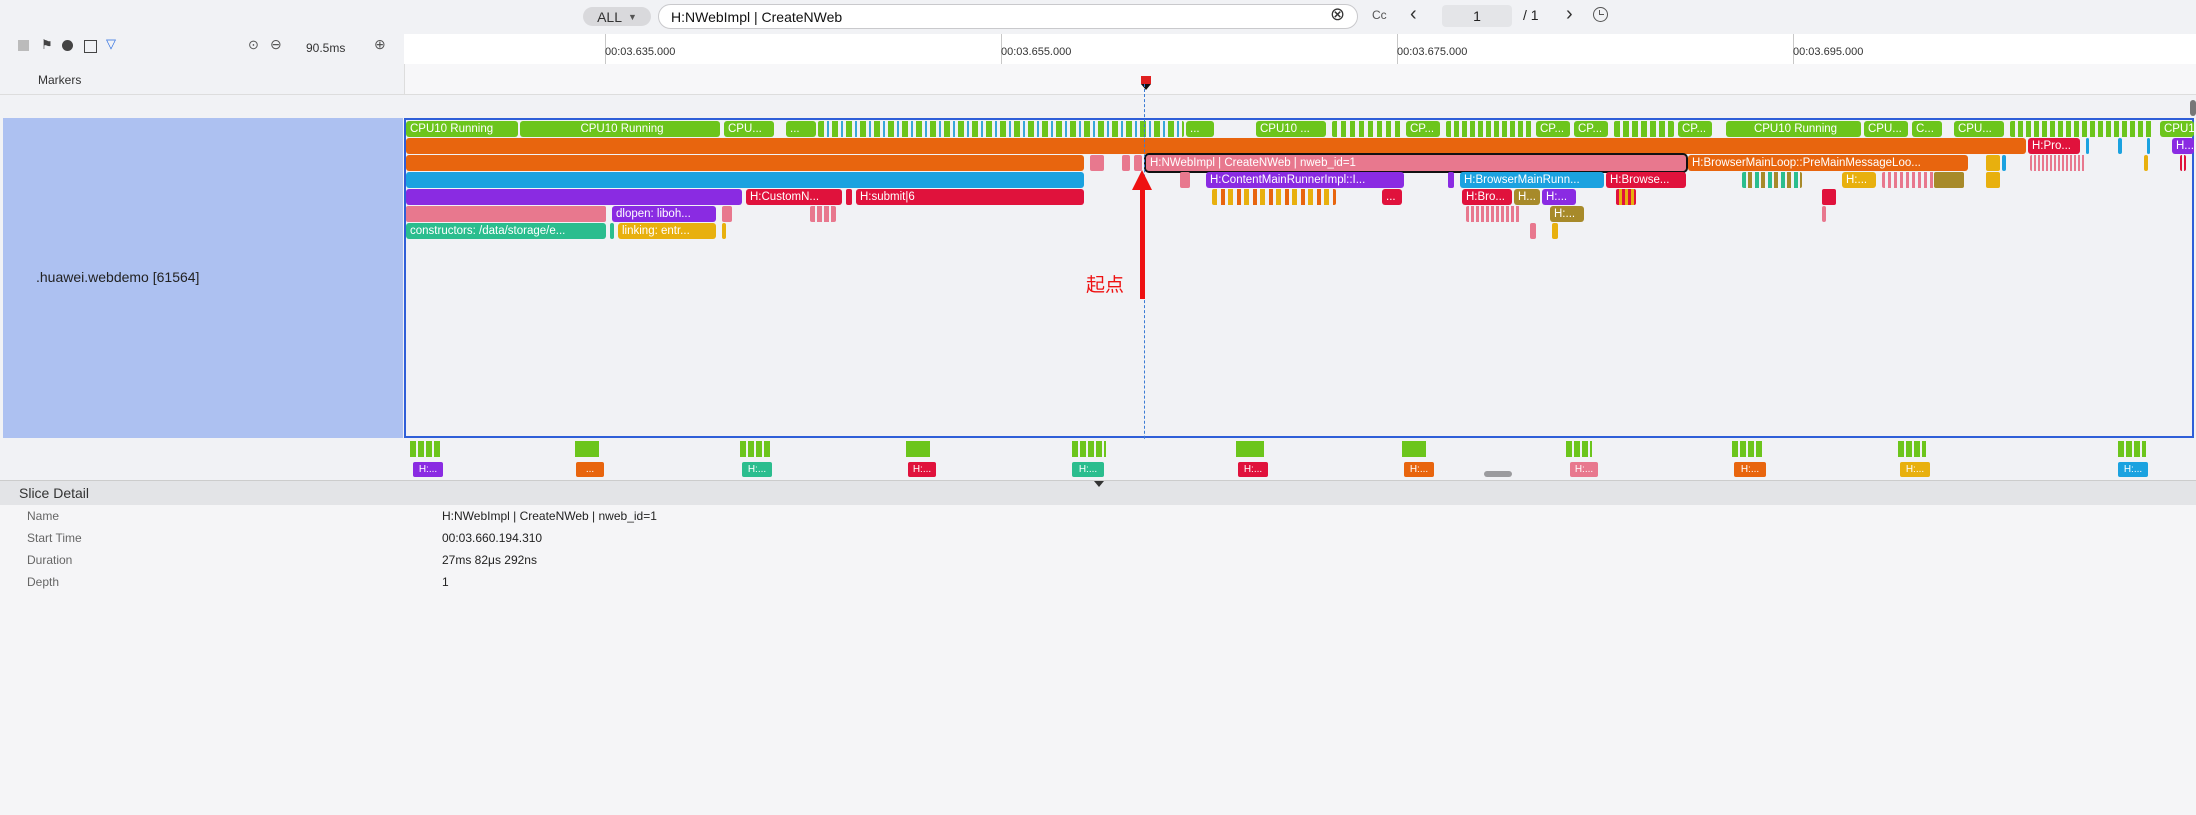  What do you see at coordinates (203, 278) in the screenshot?
I see `process-row-header` at bounding box center [203, 278].